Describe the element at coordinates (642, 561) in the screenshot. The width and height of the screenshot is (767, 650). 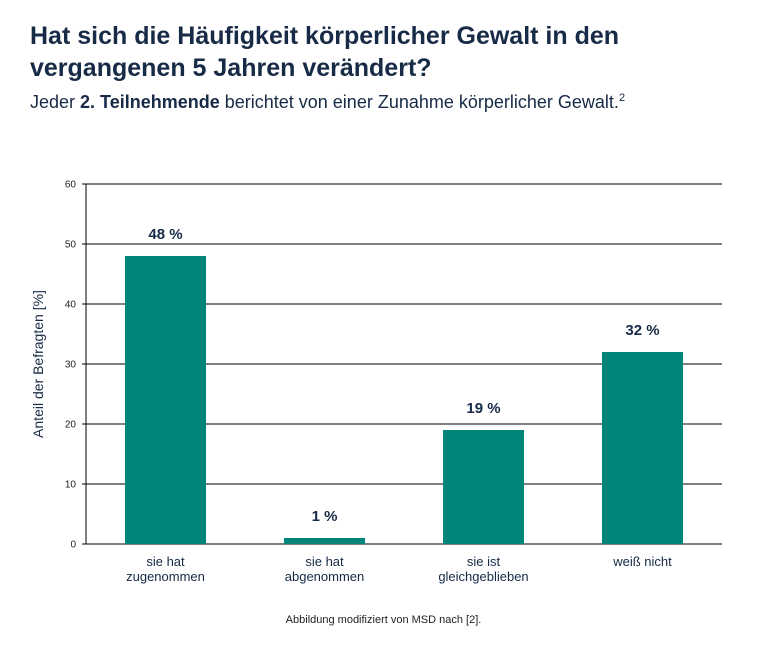
I see `x-tick-label: weiß nicht` at that location.